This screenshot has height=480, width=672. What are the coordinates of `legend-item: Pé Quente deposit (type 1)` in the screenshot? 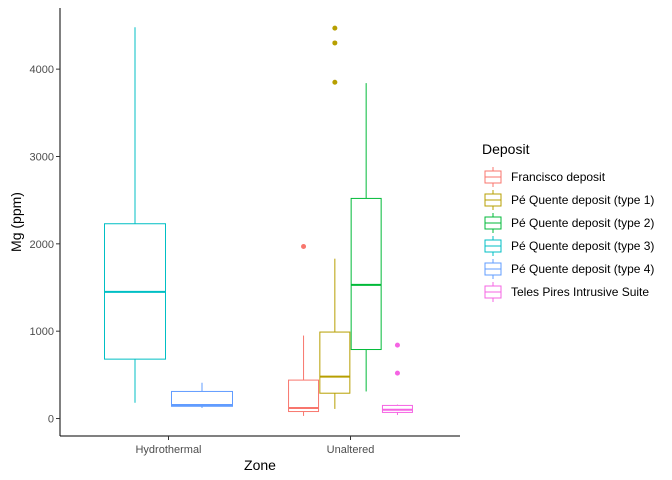 It's located at (568, 200).